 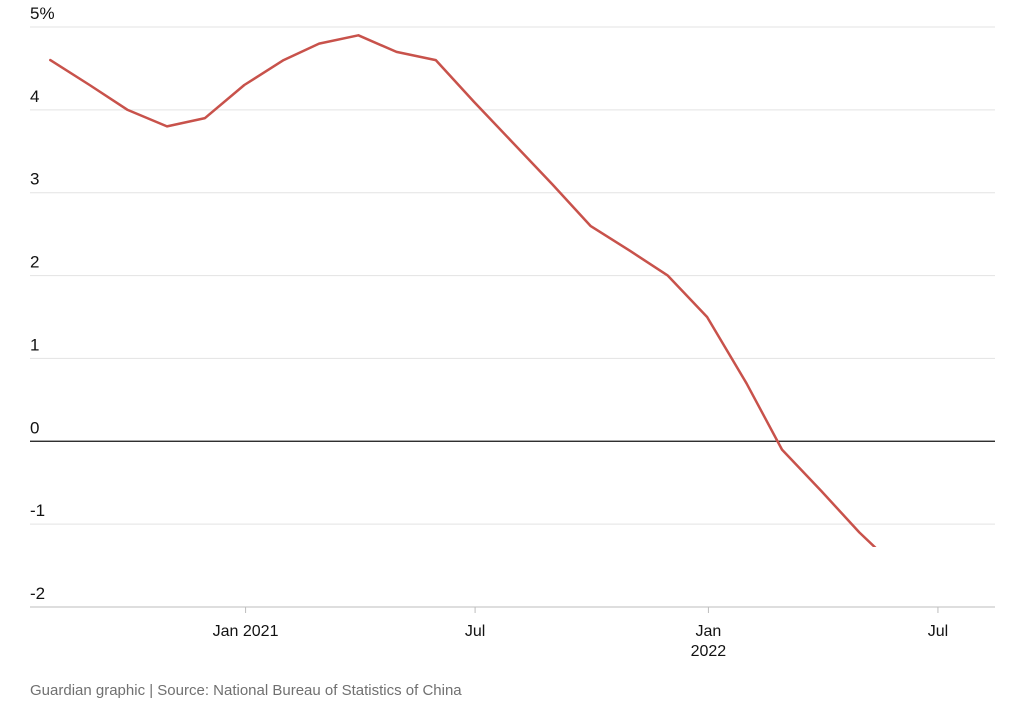 What do you see at coordinates (34, 344) in the screenshot?
I see `y-tick-label: 1` at bounding box center [34, 344].